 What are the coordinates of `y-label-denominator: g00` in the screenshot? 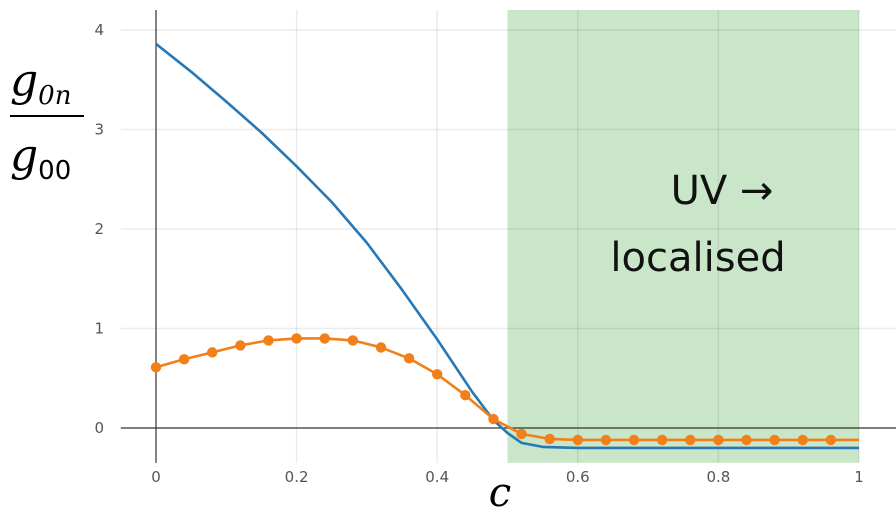 It's located at (40, 158).